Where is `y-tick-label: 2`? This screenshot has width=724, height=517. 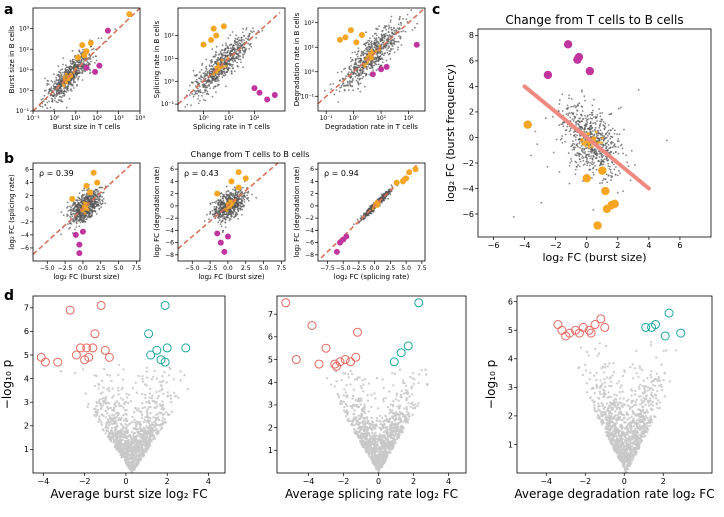
y-tick-label: 2 is located at coordinates (312, 194).